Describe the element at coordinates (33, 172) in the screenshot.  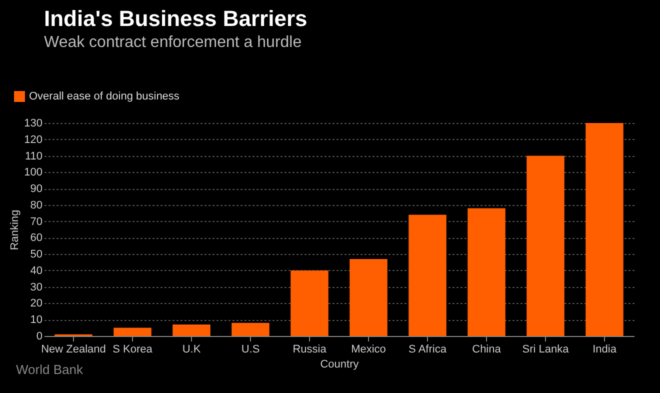
I see `y-tick-label: 100` at that location.